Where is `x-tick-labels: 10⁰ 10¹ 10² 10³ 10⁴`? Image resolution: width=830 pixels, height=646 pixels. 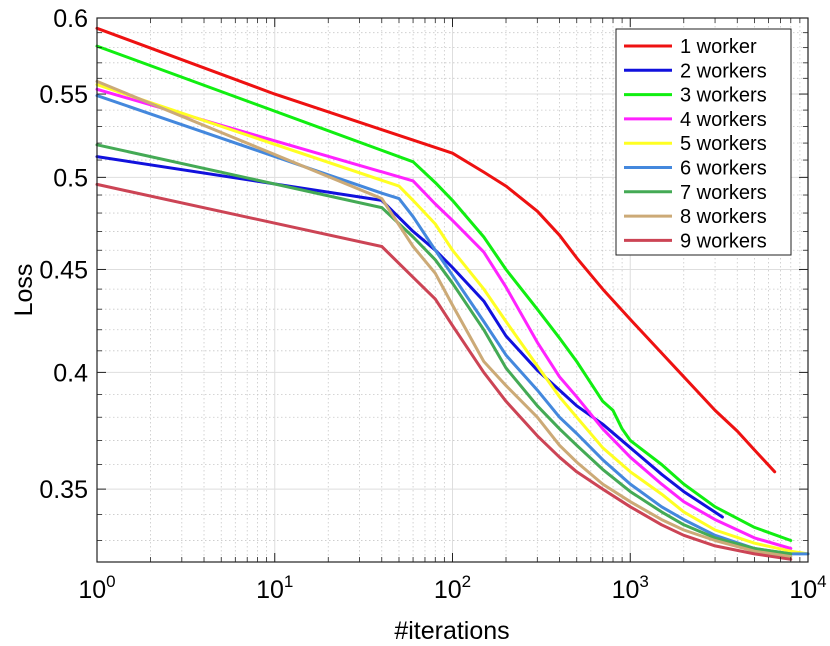
x-tick-labels: 10⁰ 10¹ 10² 10³ 10⁴ is located at coordinates (452, 588).